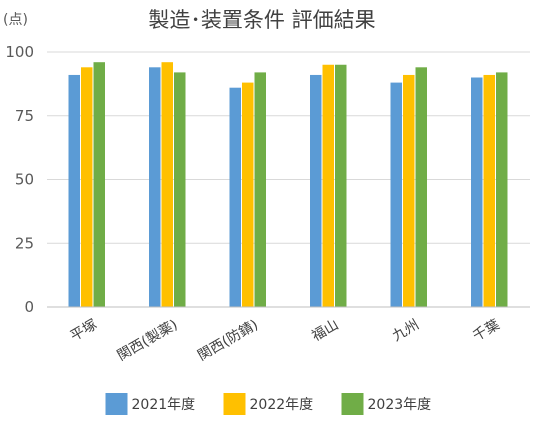 This screenshot has width=535, height=430. What do you see at coordinates (24, 243) in the screenshot?
I see `y-tick-label: 25` at bounding box center [24, 243].